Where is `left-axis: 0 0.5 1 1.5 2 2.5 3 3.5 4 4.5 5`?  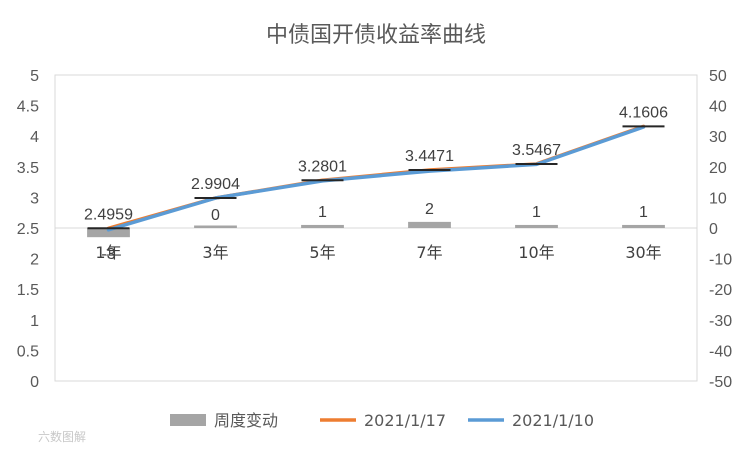
left-axis: 0 0.5 1 1.5 2 2.5 3 3.5 4 4.5 5 is located at coordinates (28, 229).